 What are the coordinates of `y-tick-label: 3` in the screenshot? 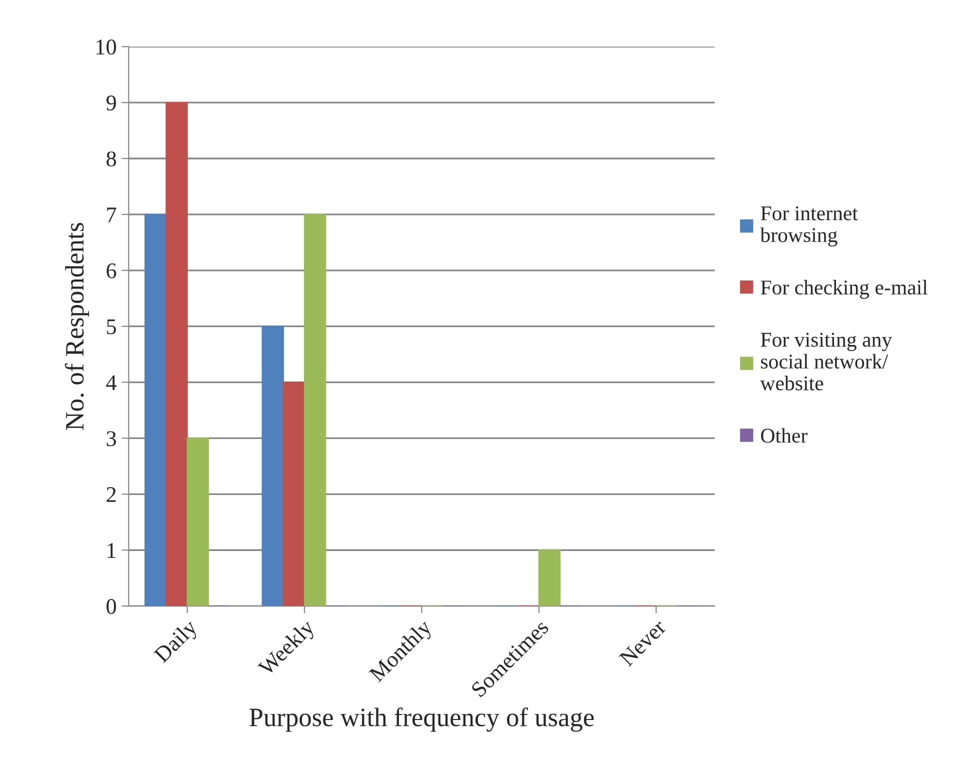 It's located at (111, 438).